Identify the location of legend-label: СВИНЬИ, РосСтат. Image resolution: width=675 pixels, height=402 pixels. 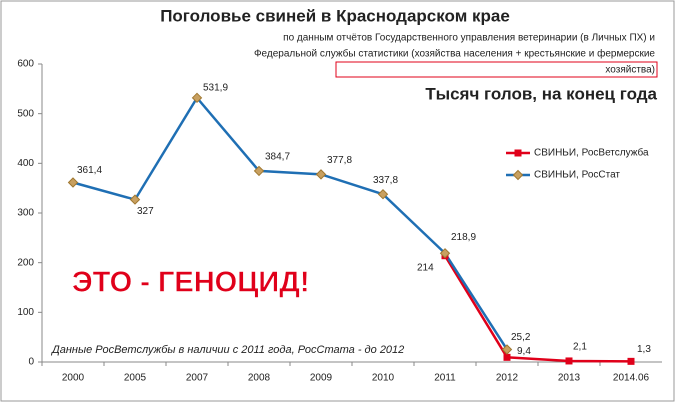
(577, 175).